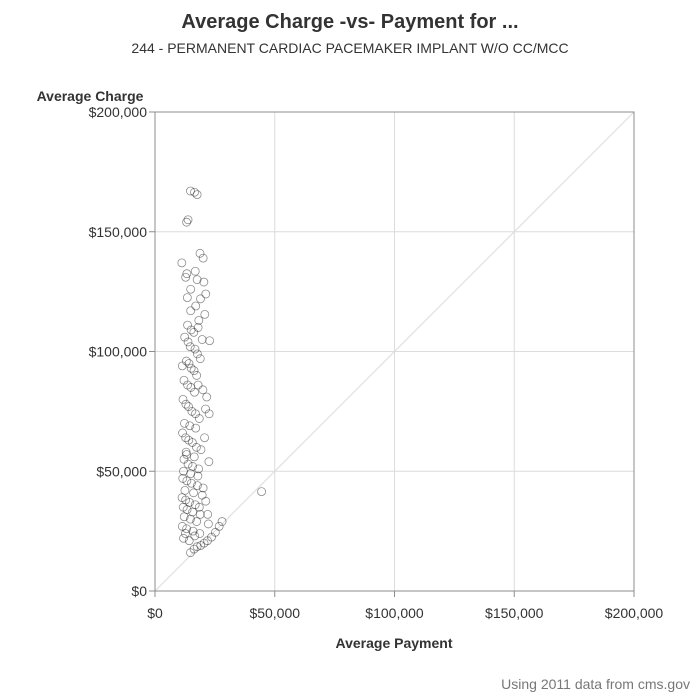 This screenshot has width=700, height=700. What do you see at coordinates (634, 613) in the screenshot?
I see `x-tick-label: $200,000` at bounding box center [634, 613].